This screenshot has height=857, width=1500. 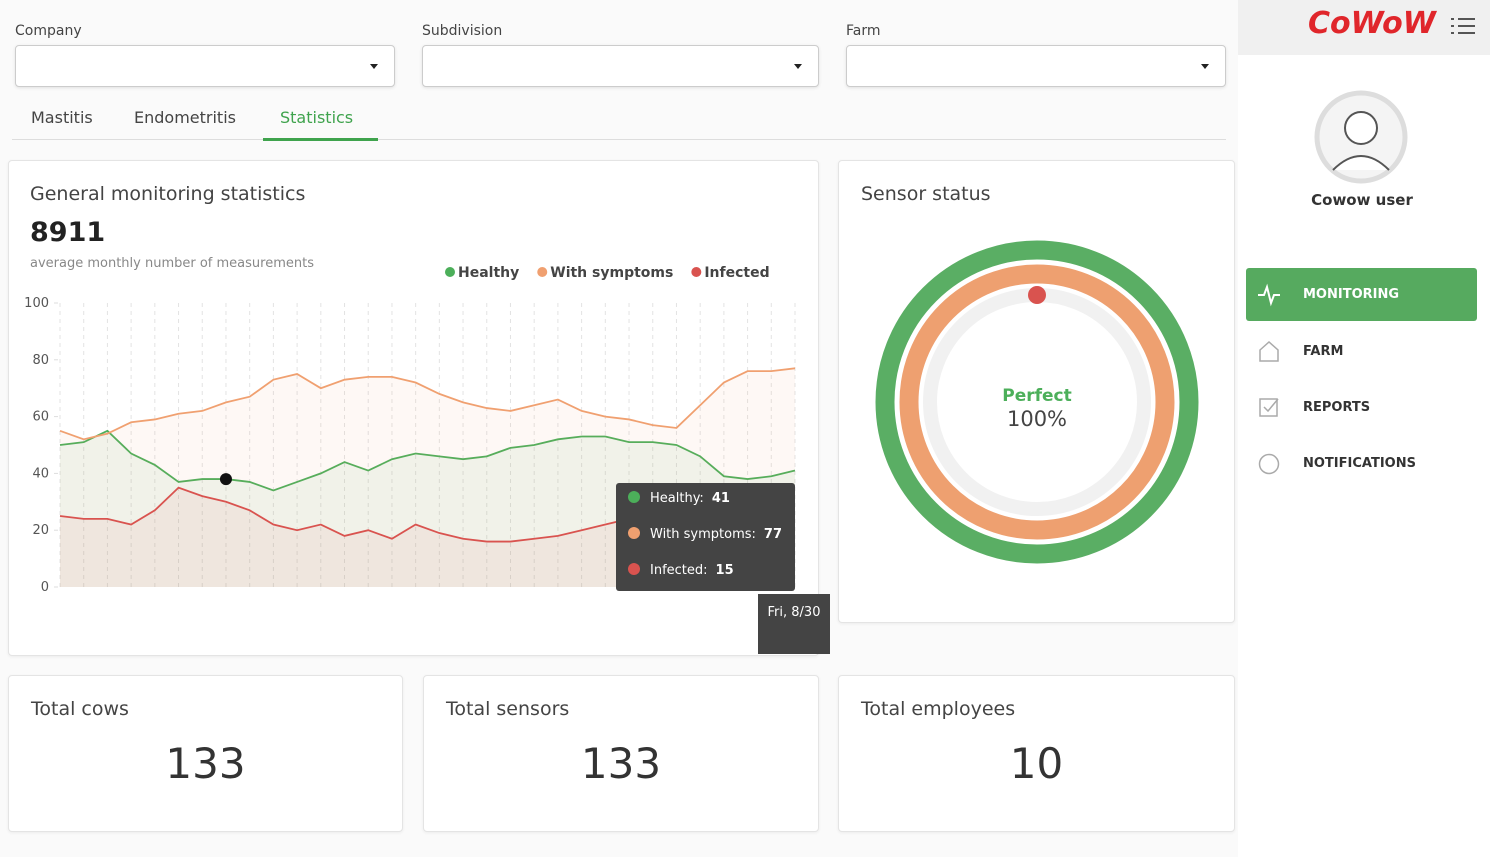 What do you see at coordinates (172, 263) in the screenshot?
I see `card-subtitle: average monthly number of measurements` at bounding box center [172, 263].